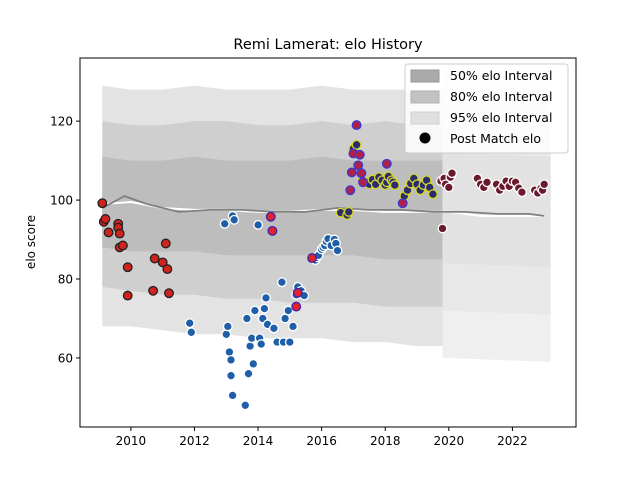  Describe the element at coordinates (328, 45) in the screenshot. I see `chart-title: Remi Lamerat: elo History` at that location.